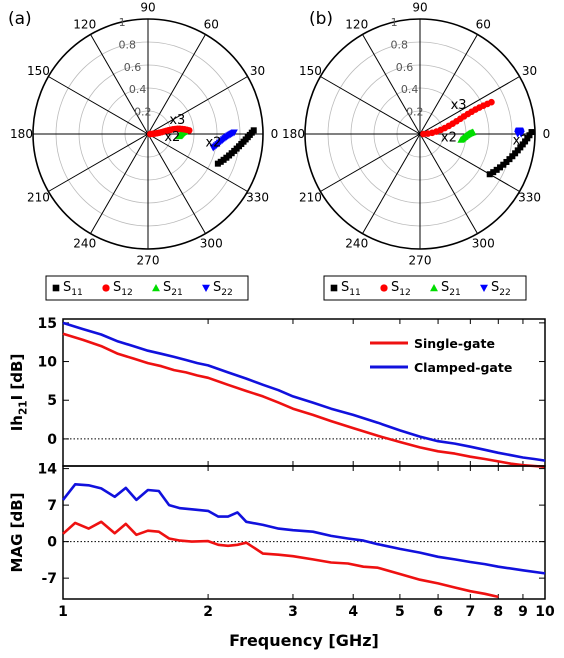 The image size is (564, 658). I want to click on polar-legend-a: S11 S12 S21 S22, so click(147, 288).